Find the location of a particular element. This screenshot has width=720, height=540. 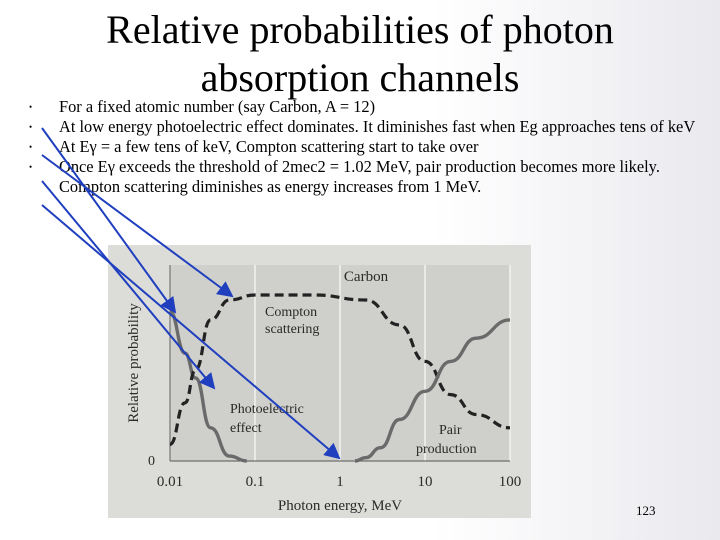

photoelectric-label: effect is located at coordinates (246, 428).